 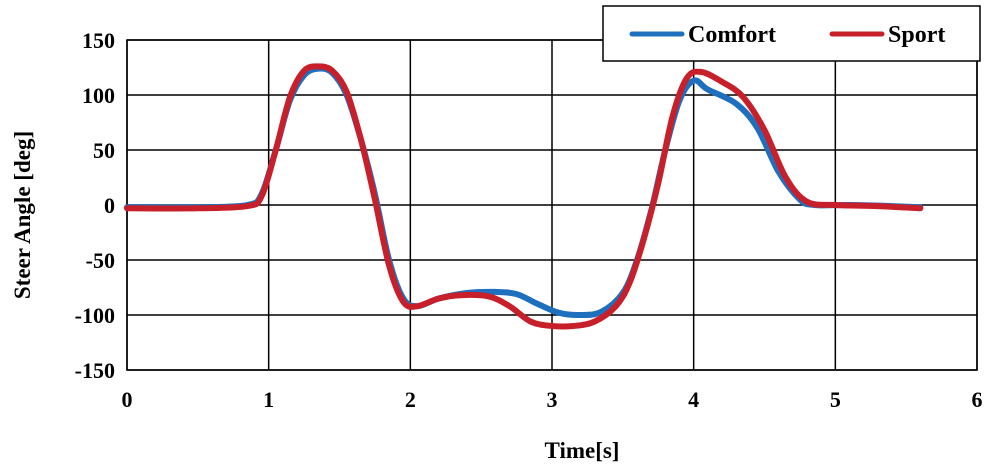 I want to click on x-axis-label: Time[s], so click(x=582, y=450).